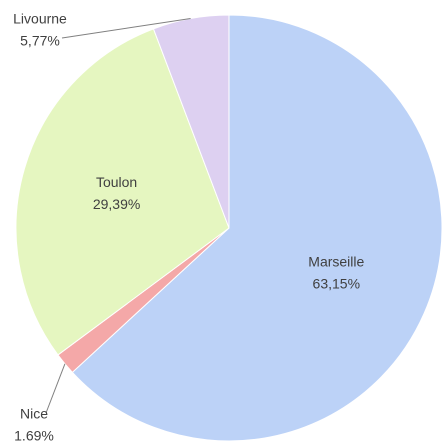 Image resolution: width=442 pixels, height=445 pixels. What do you see at coordinates (191, 121) in the screenshot?
I see `pie-slice` at bounding box center [191, 121].